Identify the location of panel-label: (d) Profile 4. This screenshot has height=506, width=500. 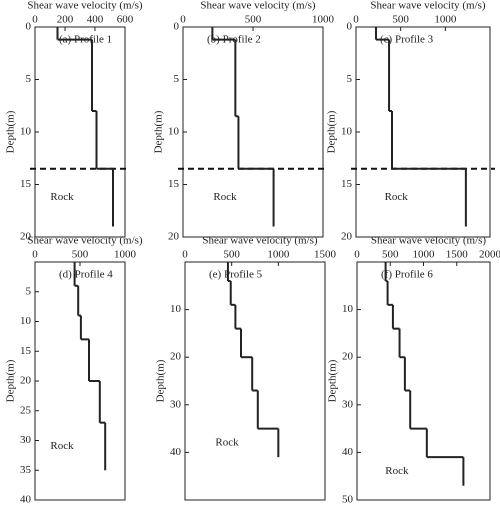
(86, 275).